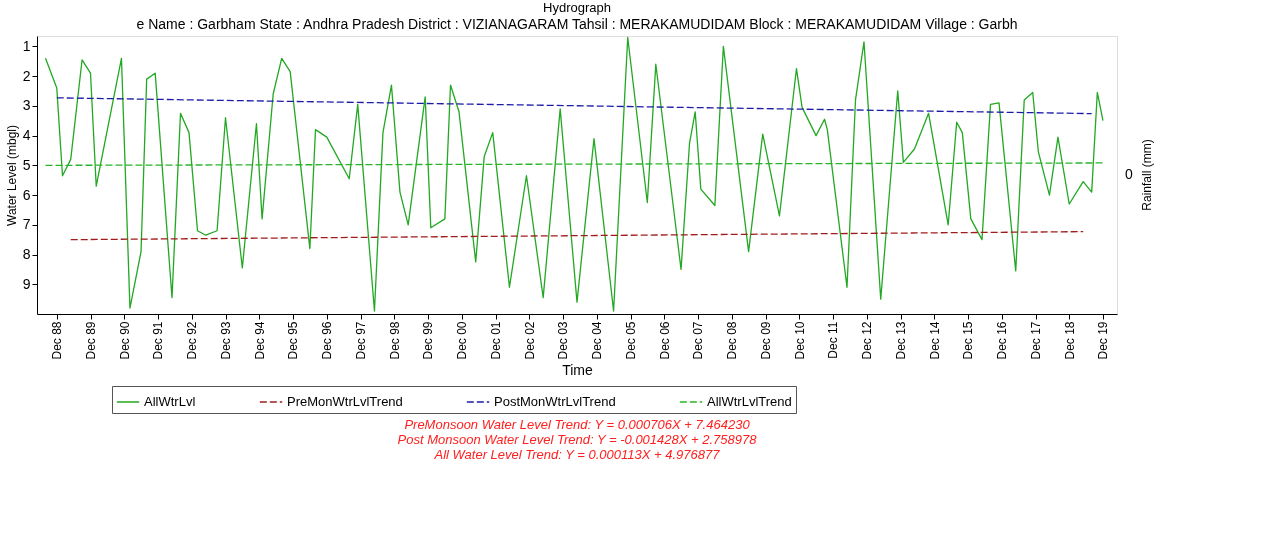 This screenshot has height=540, width=1269. Describe the element at coordinates (578, 369) in the screenshot. I see `x-axis-title: Time` at that location.